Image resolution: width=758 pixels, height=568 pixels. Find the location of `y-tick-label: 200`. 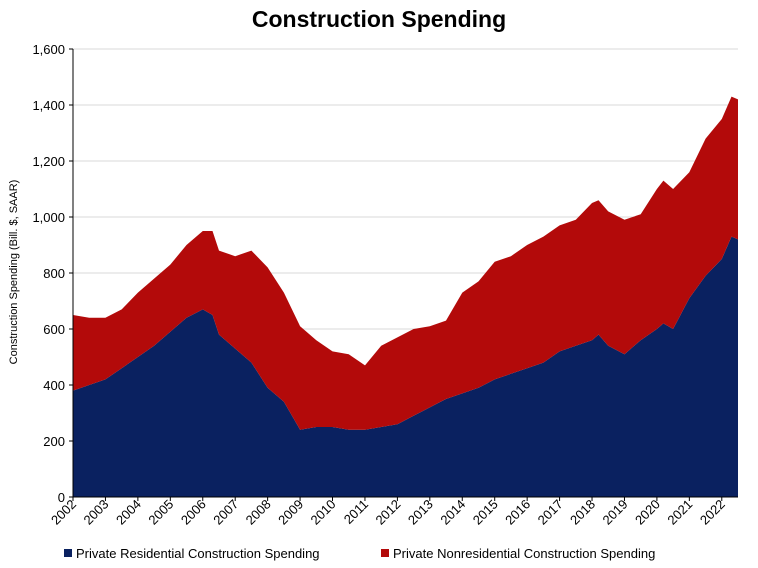

y-tick-label: 200 is located at coordinates (54, 441).